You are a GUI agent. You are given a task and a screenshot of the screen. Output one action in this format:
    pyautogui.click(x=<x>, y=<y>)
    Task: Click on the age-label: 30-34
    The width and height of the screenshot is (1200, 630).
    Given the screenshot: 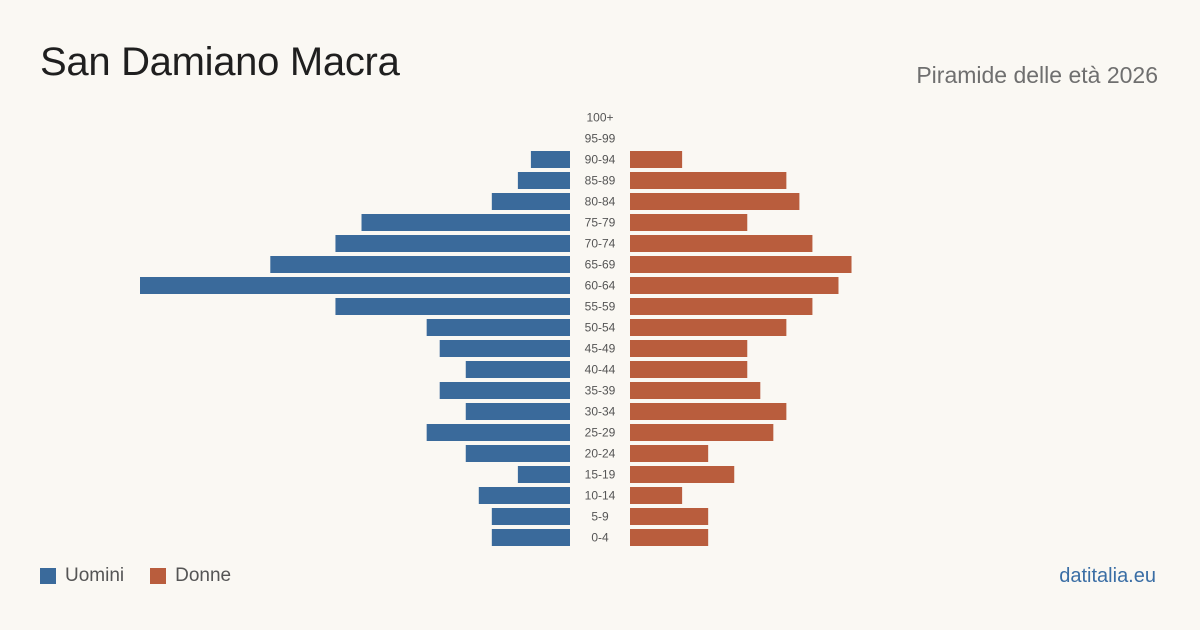 What is the action you would take?
    pyautogui.click(x=600, y=412)
    